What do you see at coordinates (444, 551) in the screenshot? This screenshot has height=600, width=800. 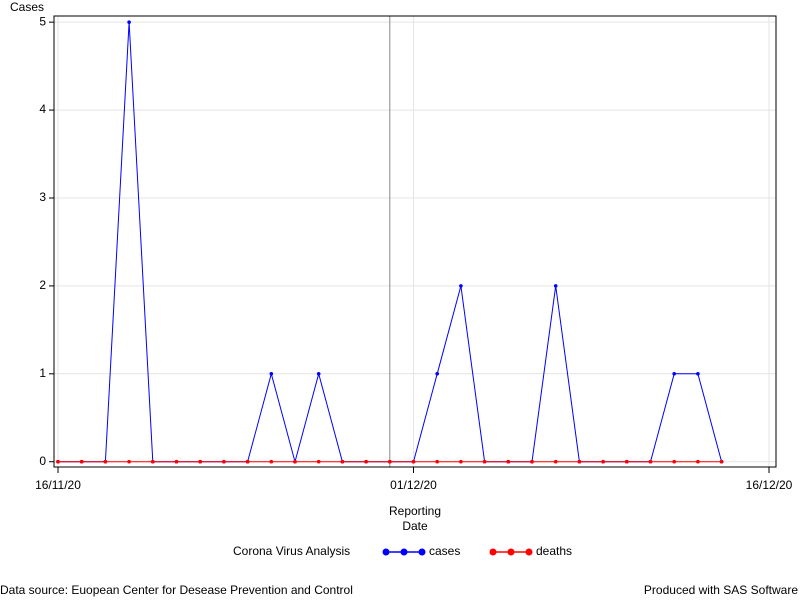 I see `legend-label: cases` at bounding box center [444, 551].